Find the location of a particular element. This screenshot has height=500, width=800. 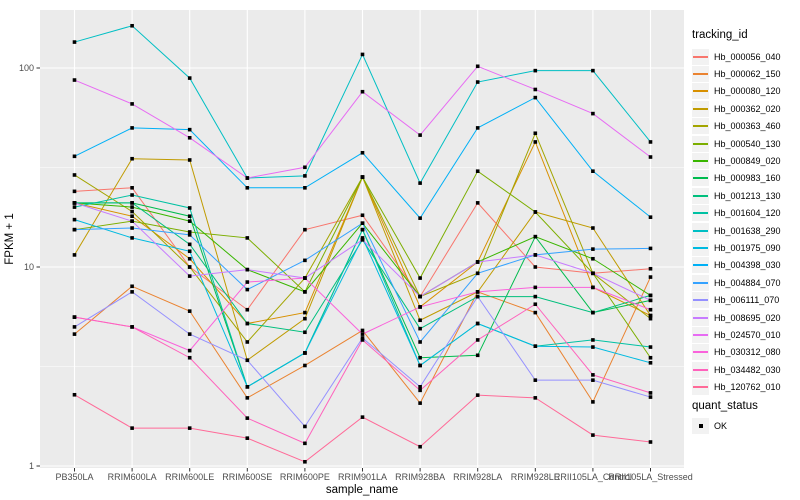

x-tick-label: RRIM600SE is located at coordinates (247, 477).